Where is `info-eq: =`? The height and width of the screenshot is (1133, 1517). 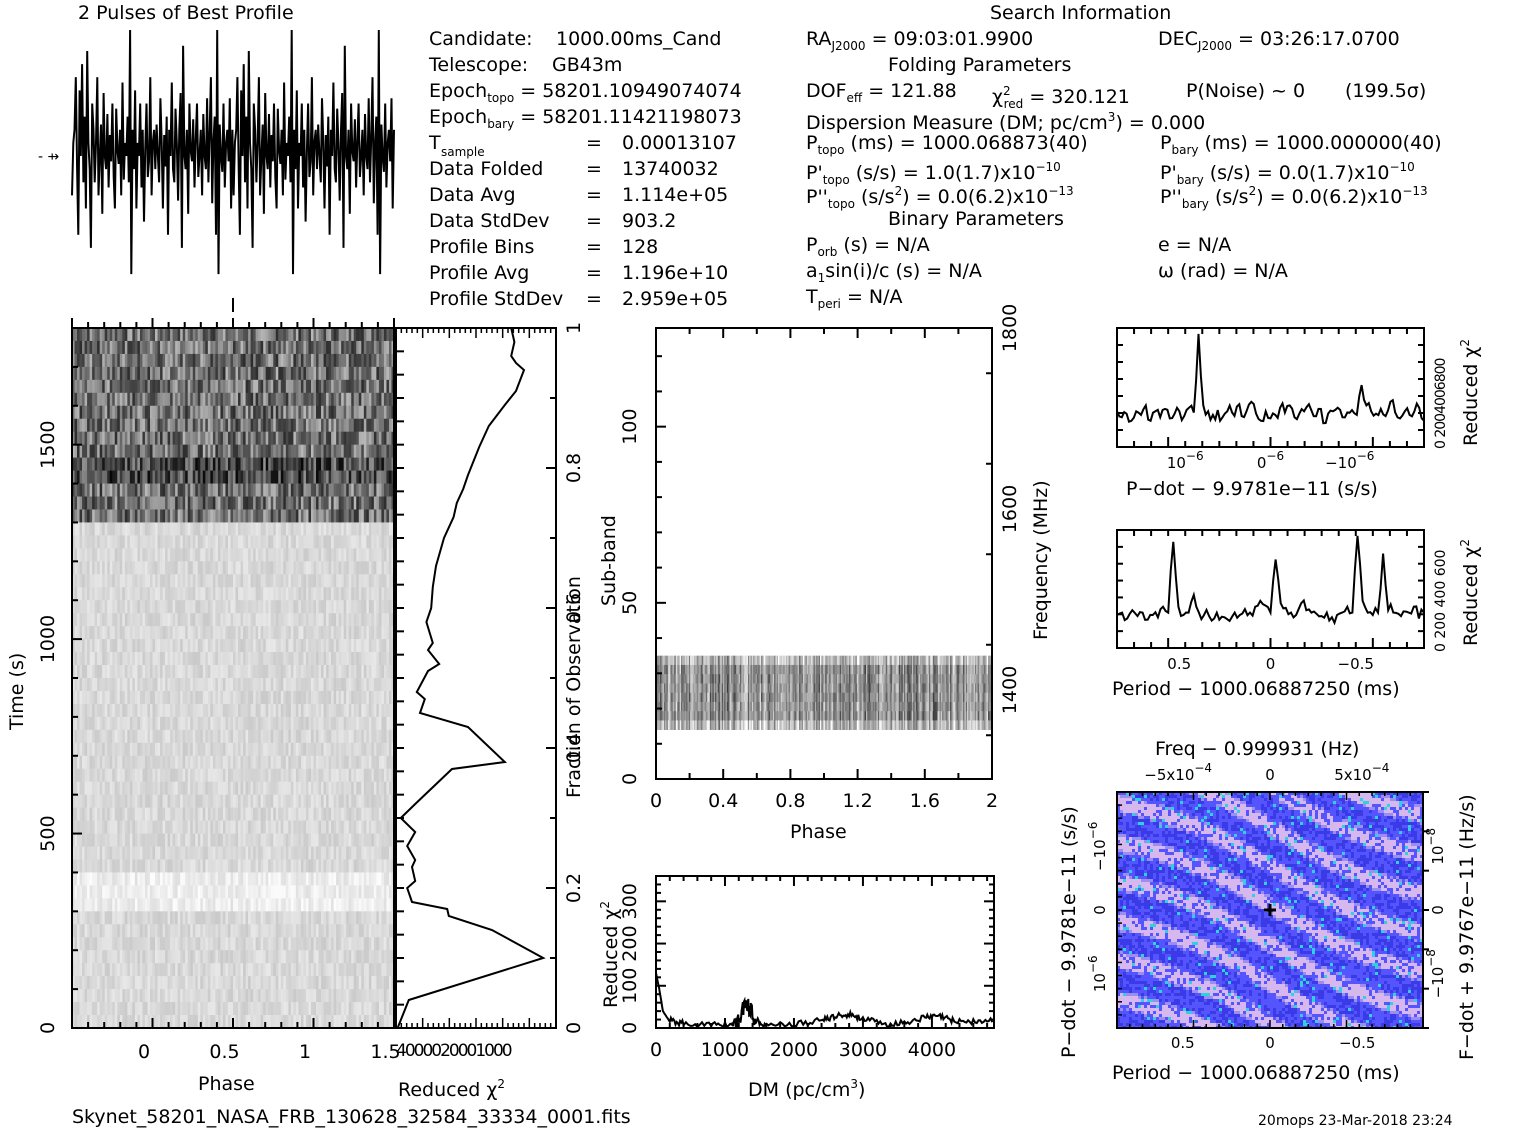 info-eq: = is located at coordinates (594, 299).